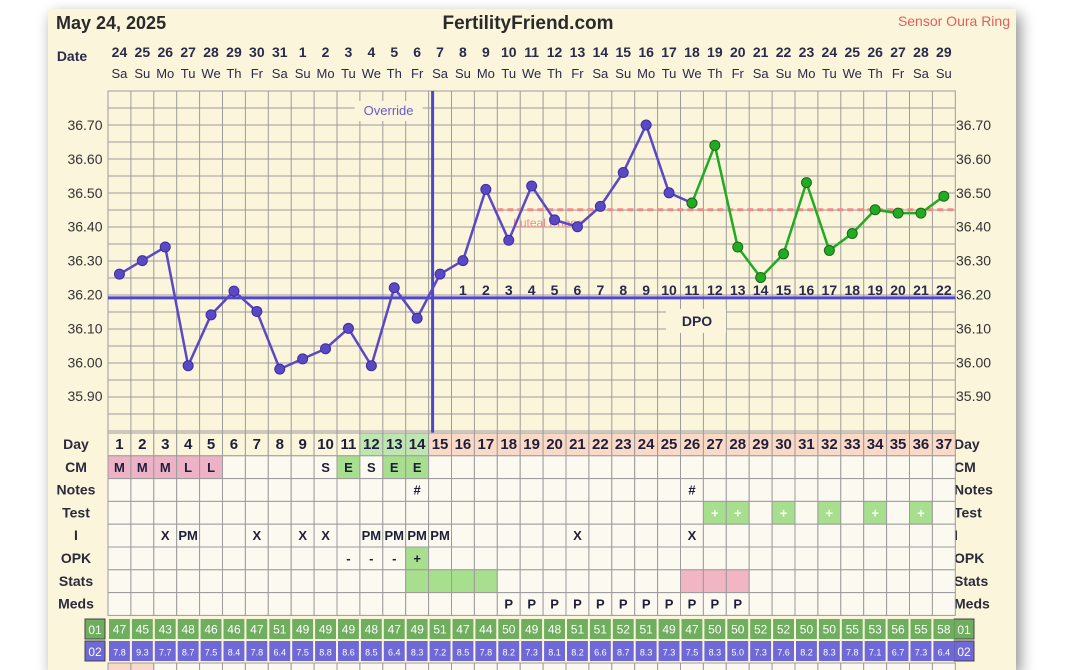 The height and width of the screenshot is (670, 1079). What do you see at coordinates (325, 467) in the screenshot?
I see `cm-value: S` at bounding box center [325, 467].